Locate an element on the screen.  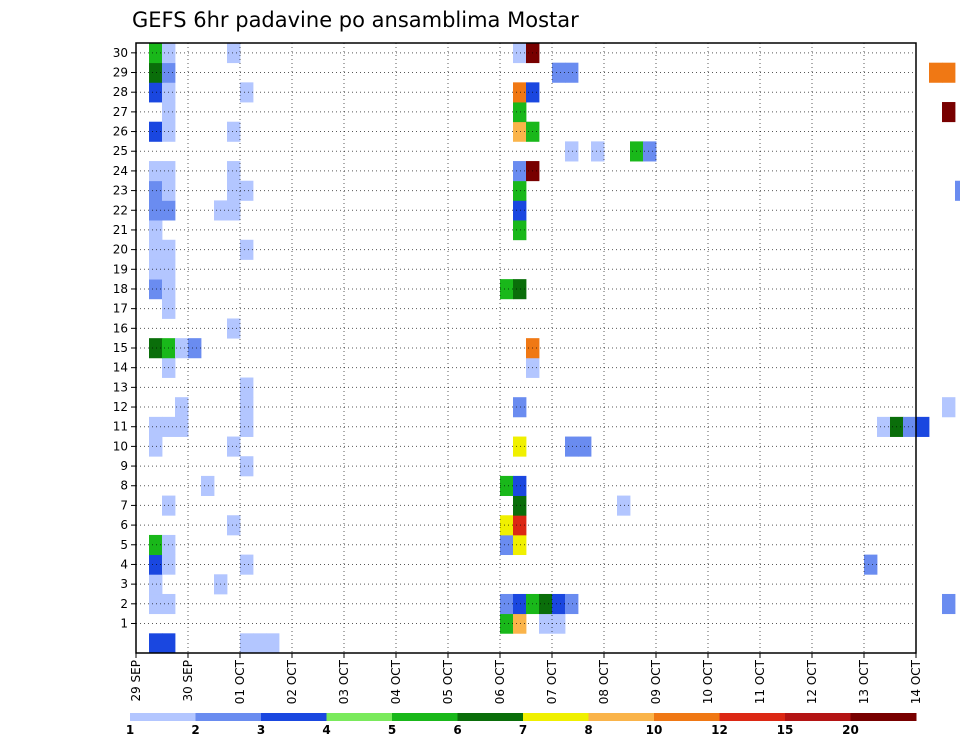
y-tick-label: 20 is located at coordinates (120, 250).